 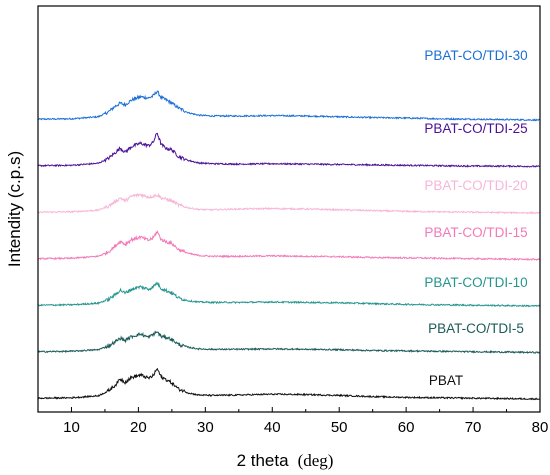 What do you see at coordinates (272, 427) in the screenshot?
I see `x-tick-label: 40` at bounding box center [272, 427].